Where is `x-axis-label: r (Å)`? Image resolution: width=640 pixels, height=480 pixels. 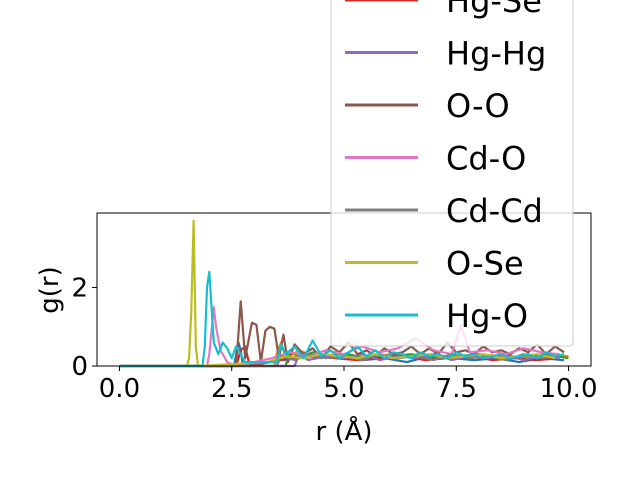
x-axis-label: r (Å) is located at coordinates (343, 431).